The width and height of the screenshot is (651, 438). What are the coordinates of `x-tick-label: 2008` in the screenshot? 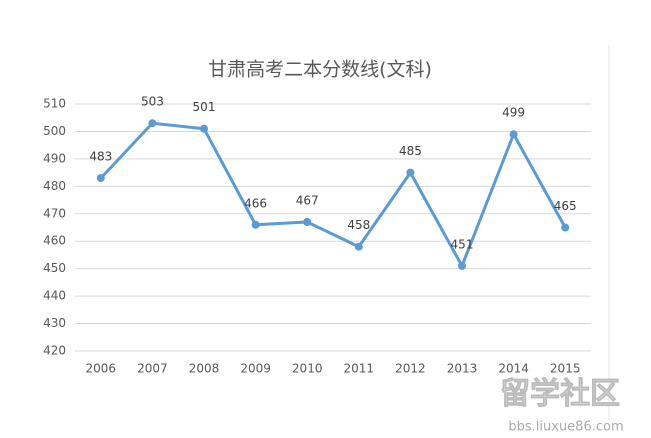 It's located at (204, 369).